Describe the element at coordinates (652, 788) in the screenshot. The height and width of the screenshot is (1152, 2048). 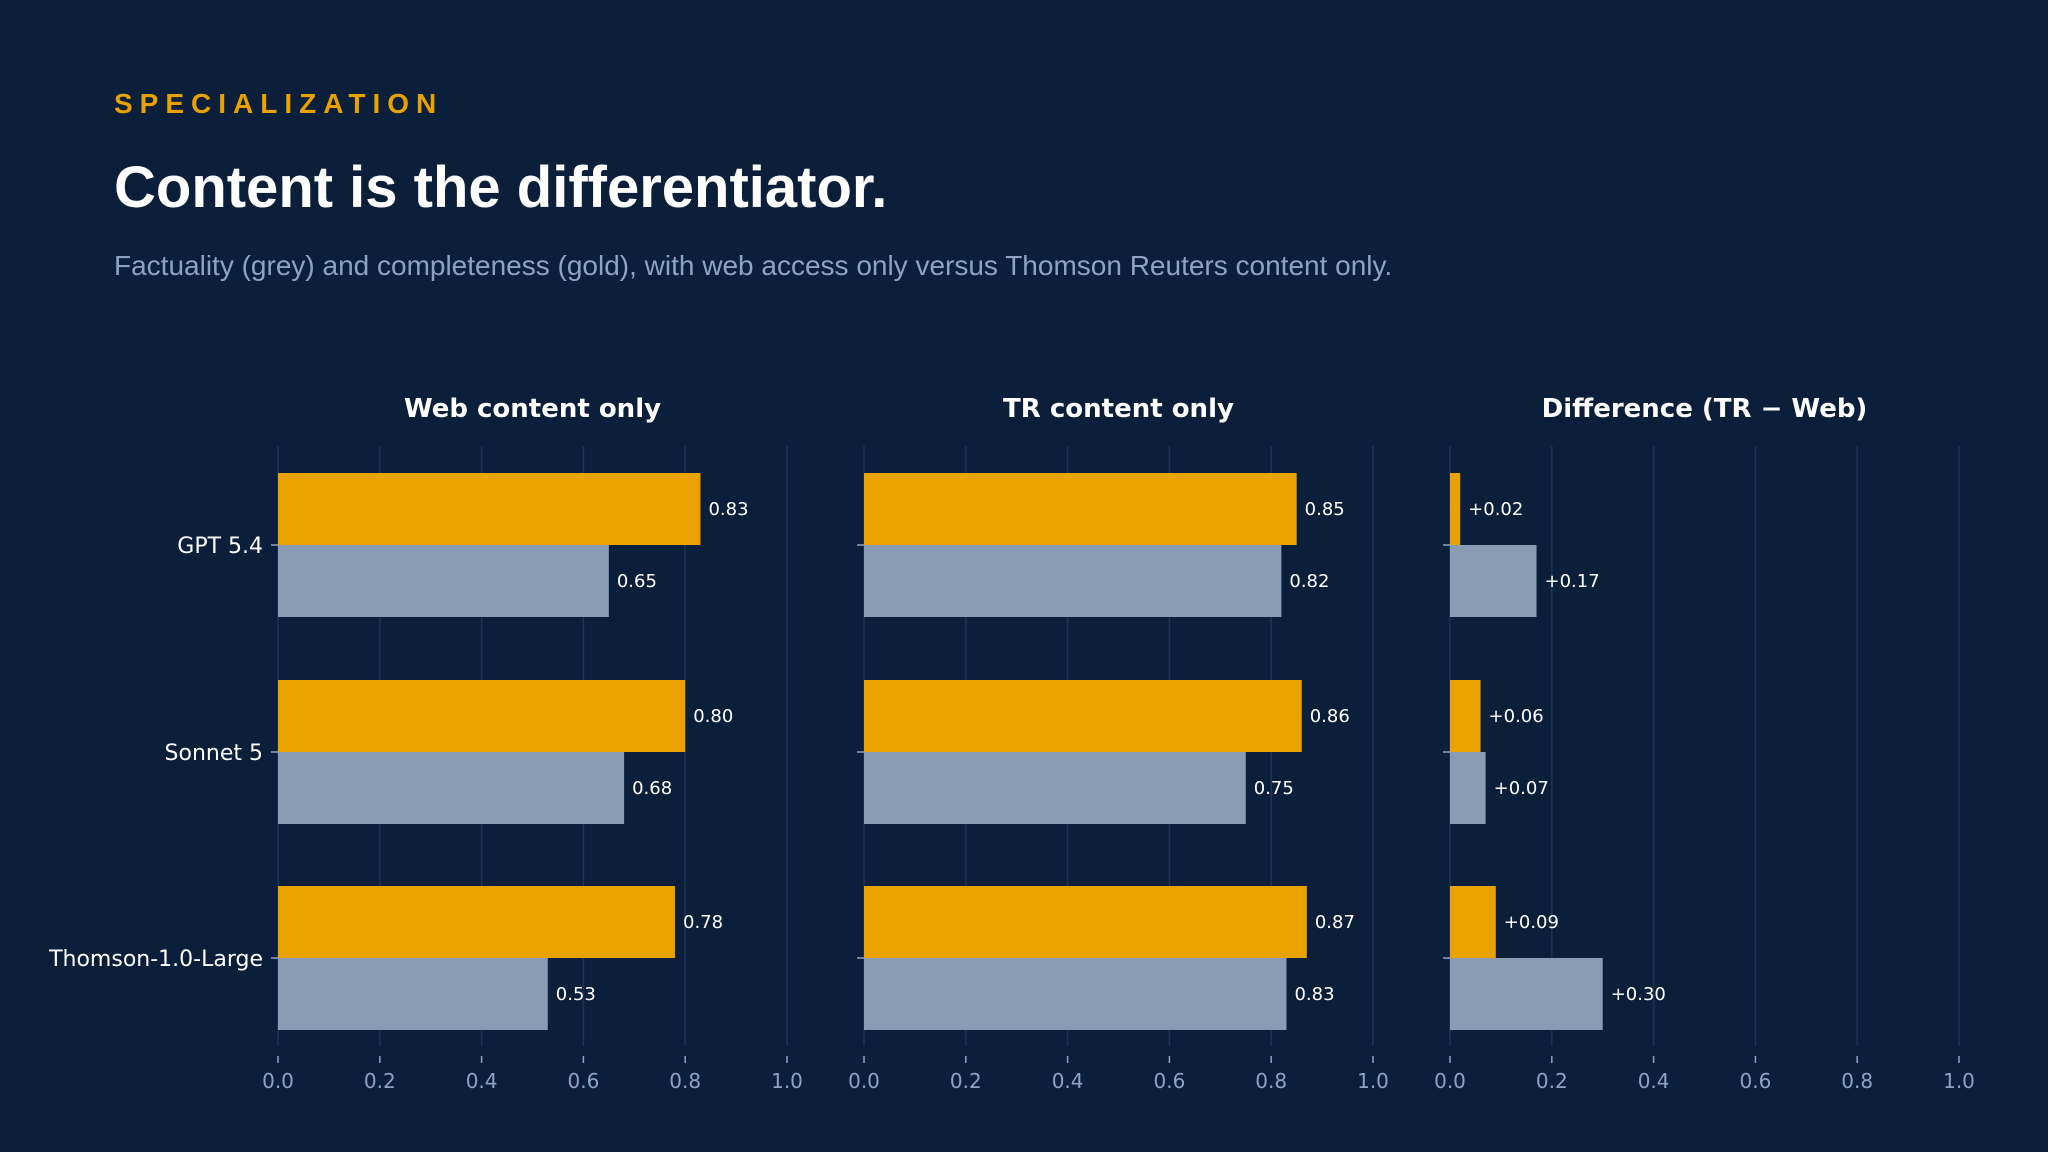
I see `data-label: 0.68` at that location.